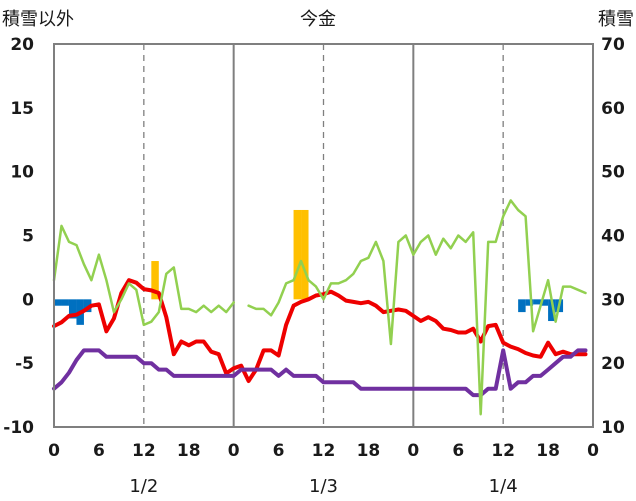  What do you see at coordinates (616, 19) in the screenshot?
I see `right-axis-label: 積雪` at bounding box center [616, 19].